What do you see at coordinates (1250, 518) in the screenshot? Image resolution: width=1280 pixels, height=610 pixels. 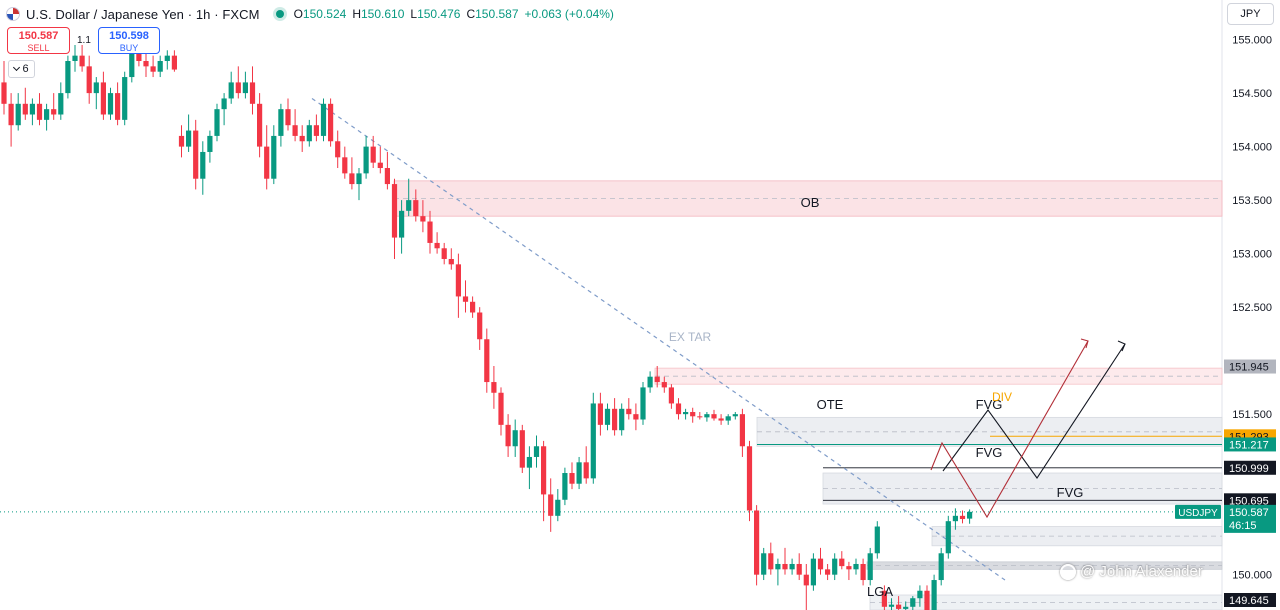 I see `current-price-tag` at bounding box center [1250, 518].